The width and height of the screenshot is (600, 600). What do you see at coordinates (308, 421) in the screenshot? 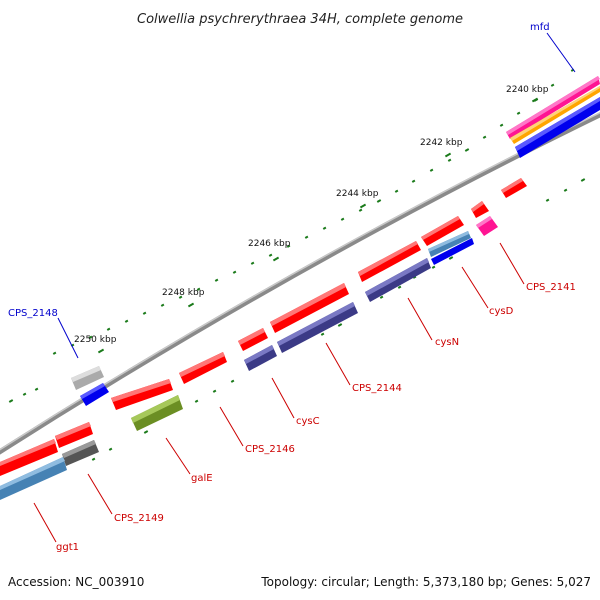
I see `label-cysc: cysC` at bounding box center [308, 421].